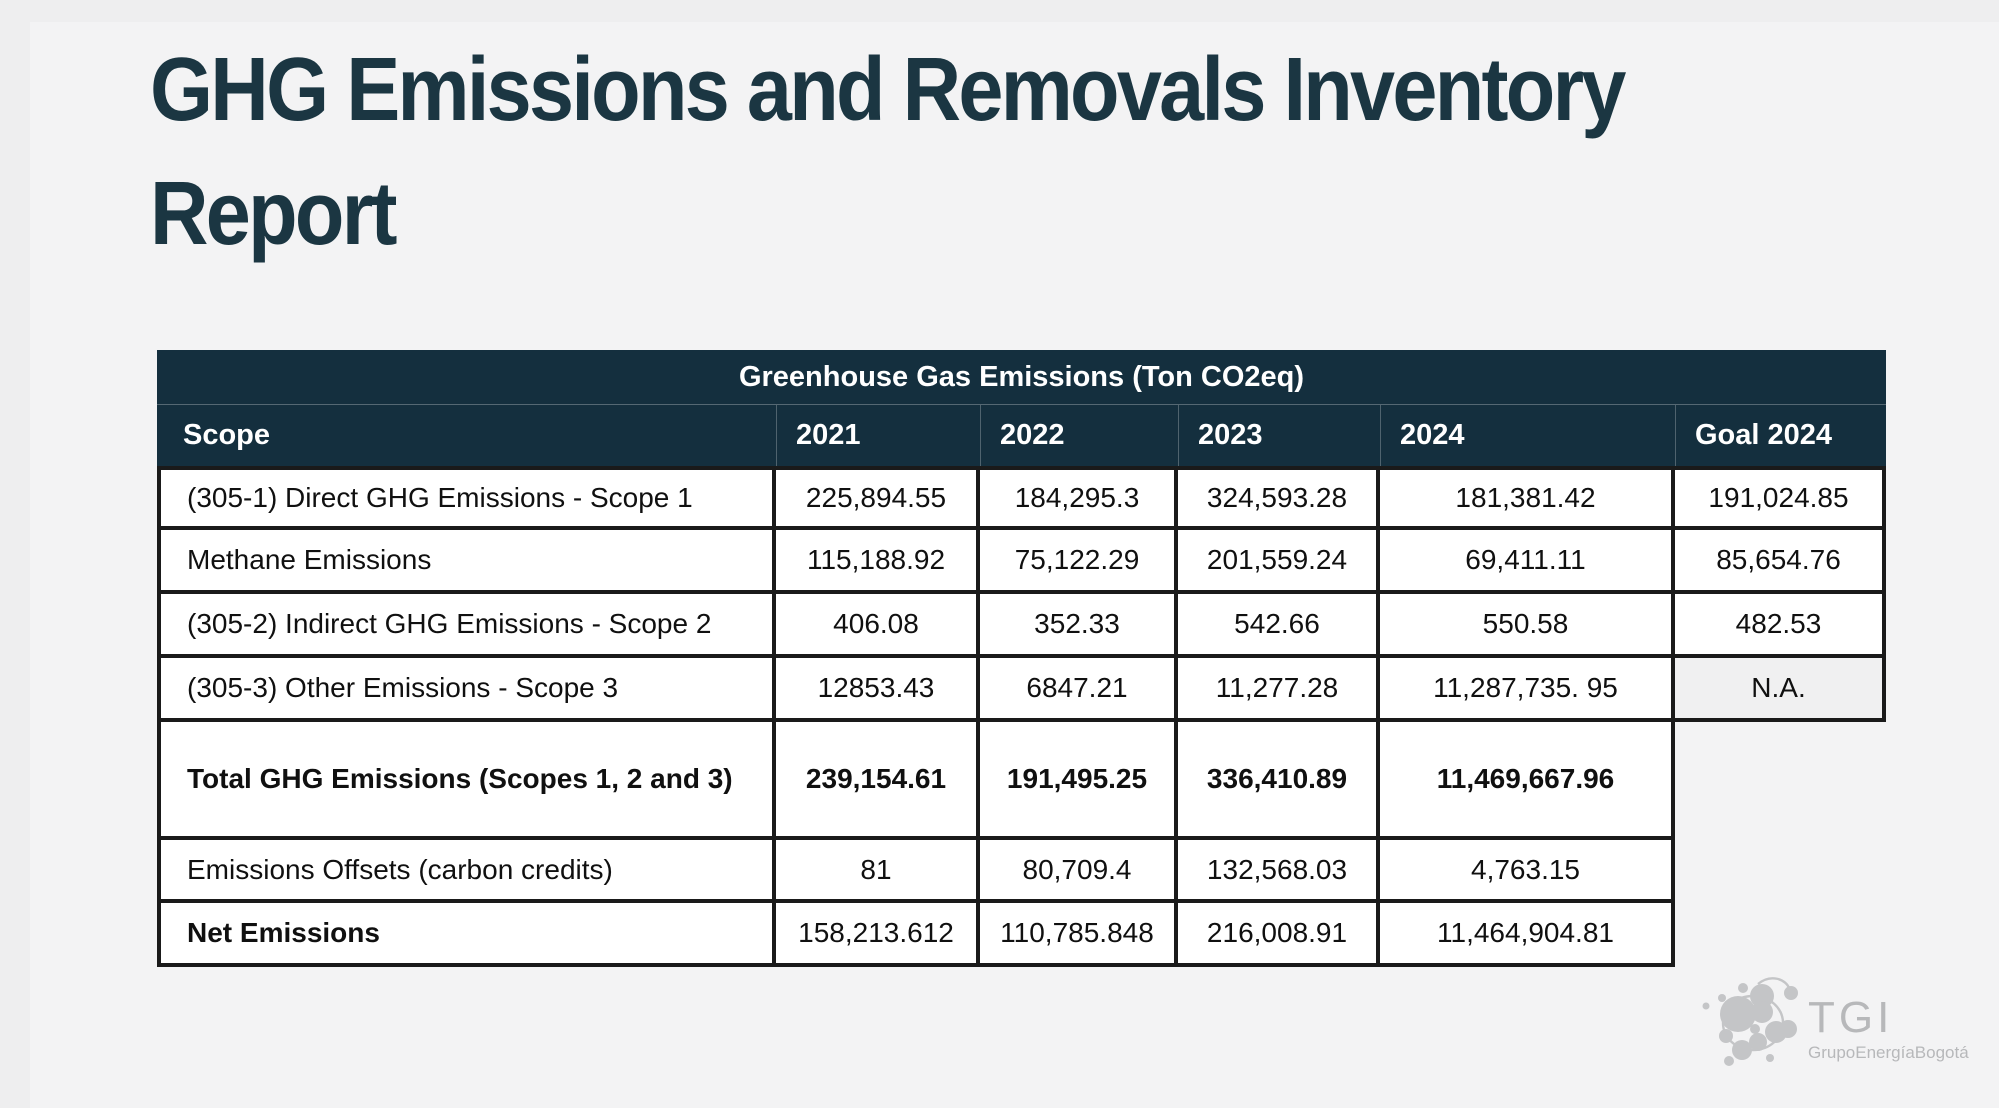 This screenshot has width=1999, height=1108. What do you see at coordinates (878, 498) in the screenshot?
I see `cell-2021: 225,894.55` at bounding box center [878, 498].